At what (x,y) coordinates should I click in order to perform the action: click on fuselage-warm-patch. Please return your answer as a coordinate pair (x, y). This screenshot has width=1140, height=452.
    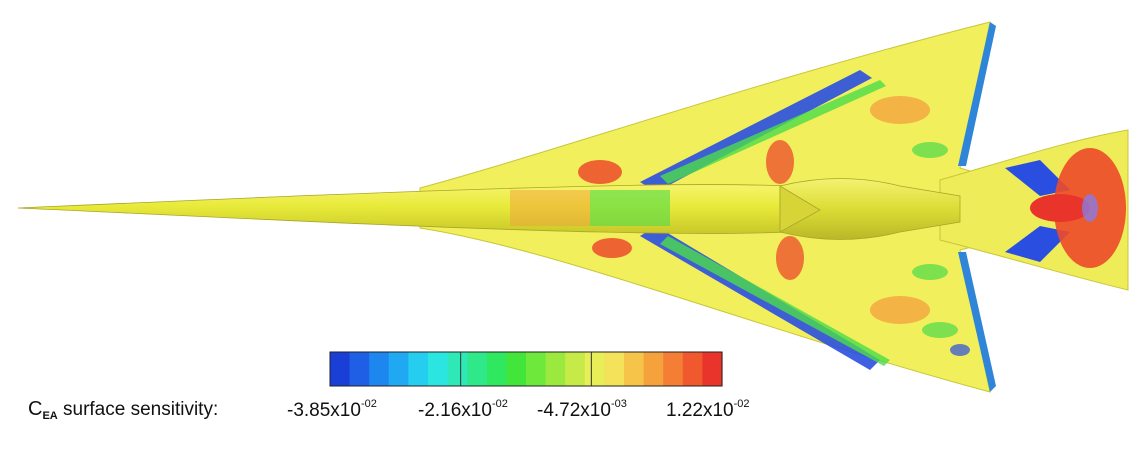
    Looking at the image, I should click on (550, 208).